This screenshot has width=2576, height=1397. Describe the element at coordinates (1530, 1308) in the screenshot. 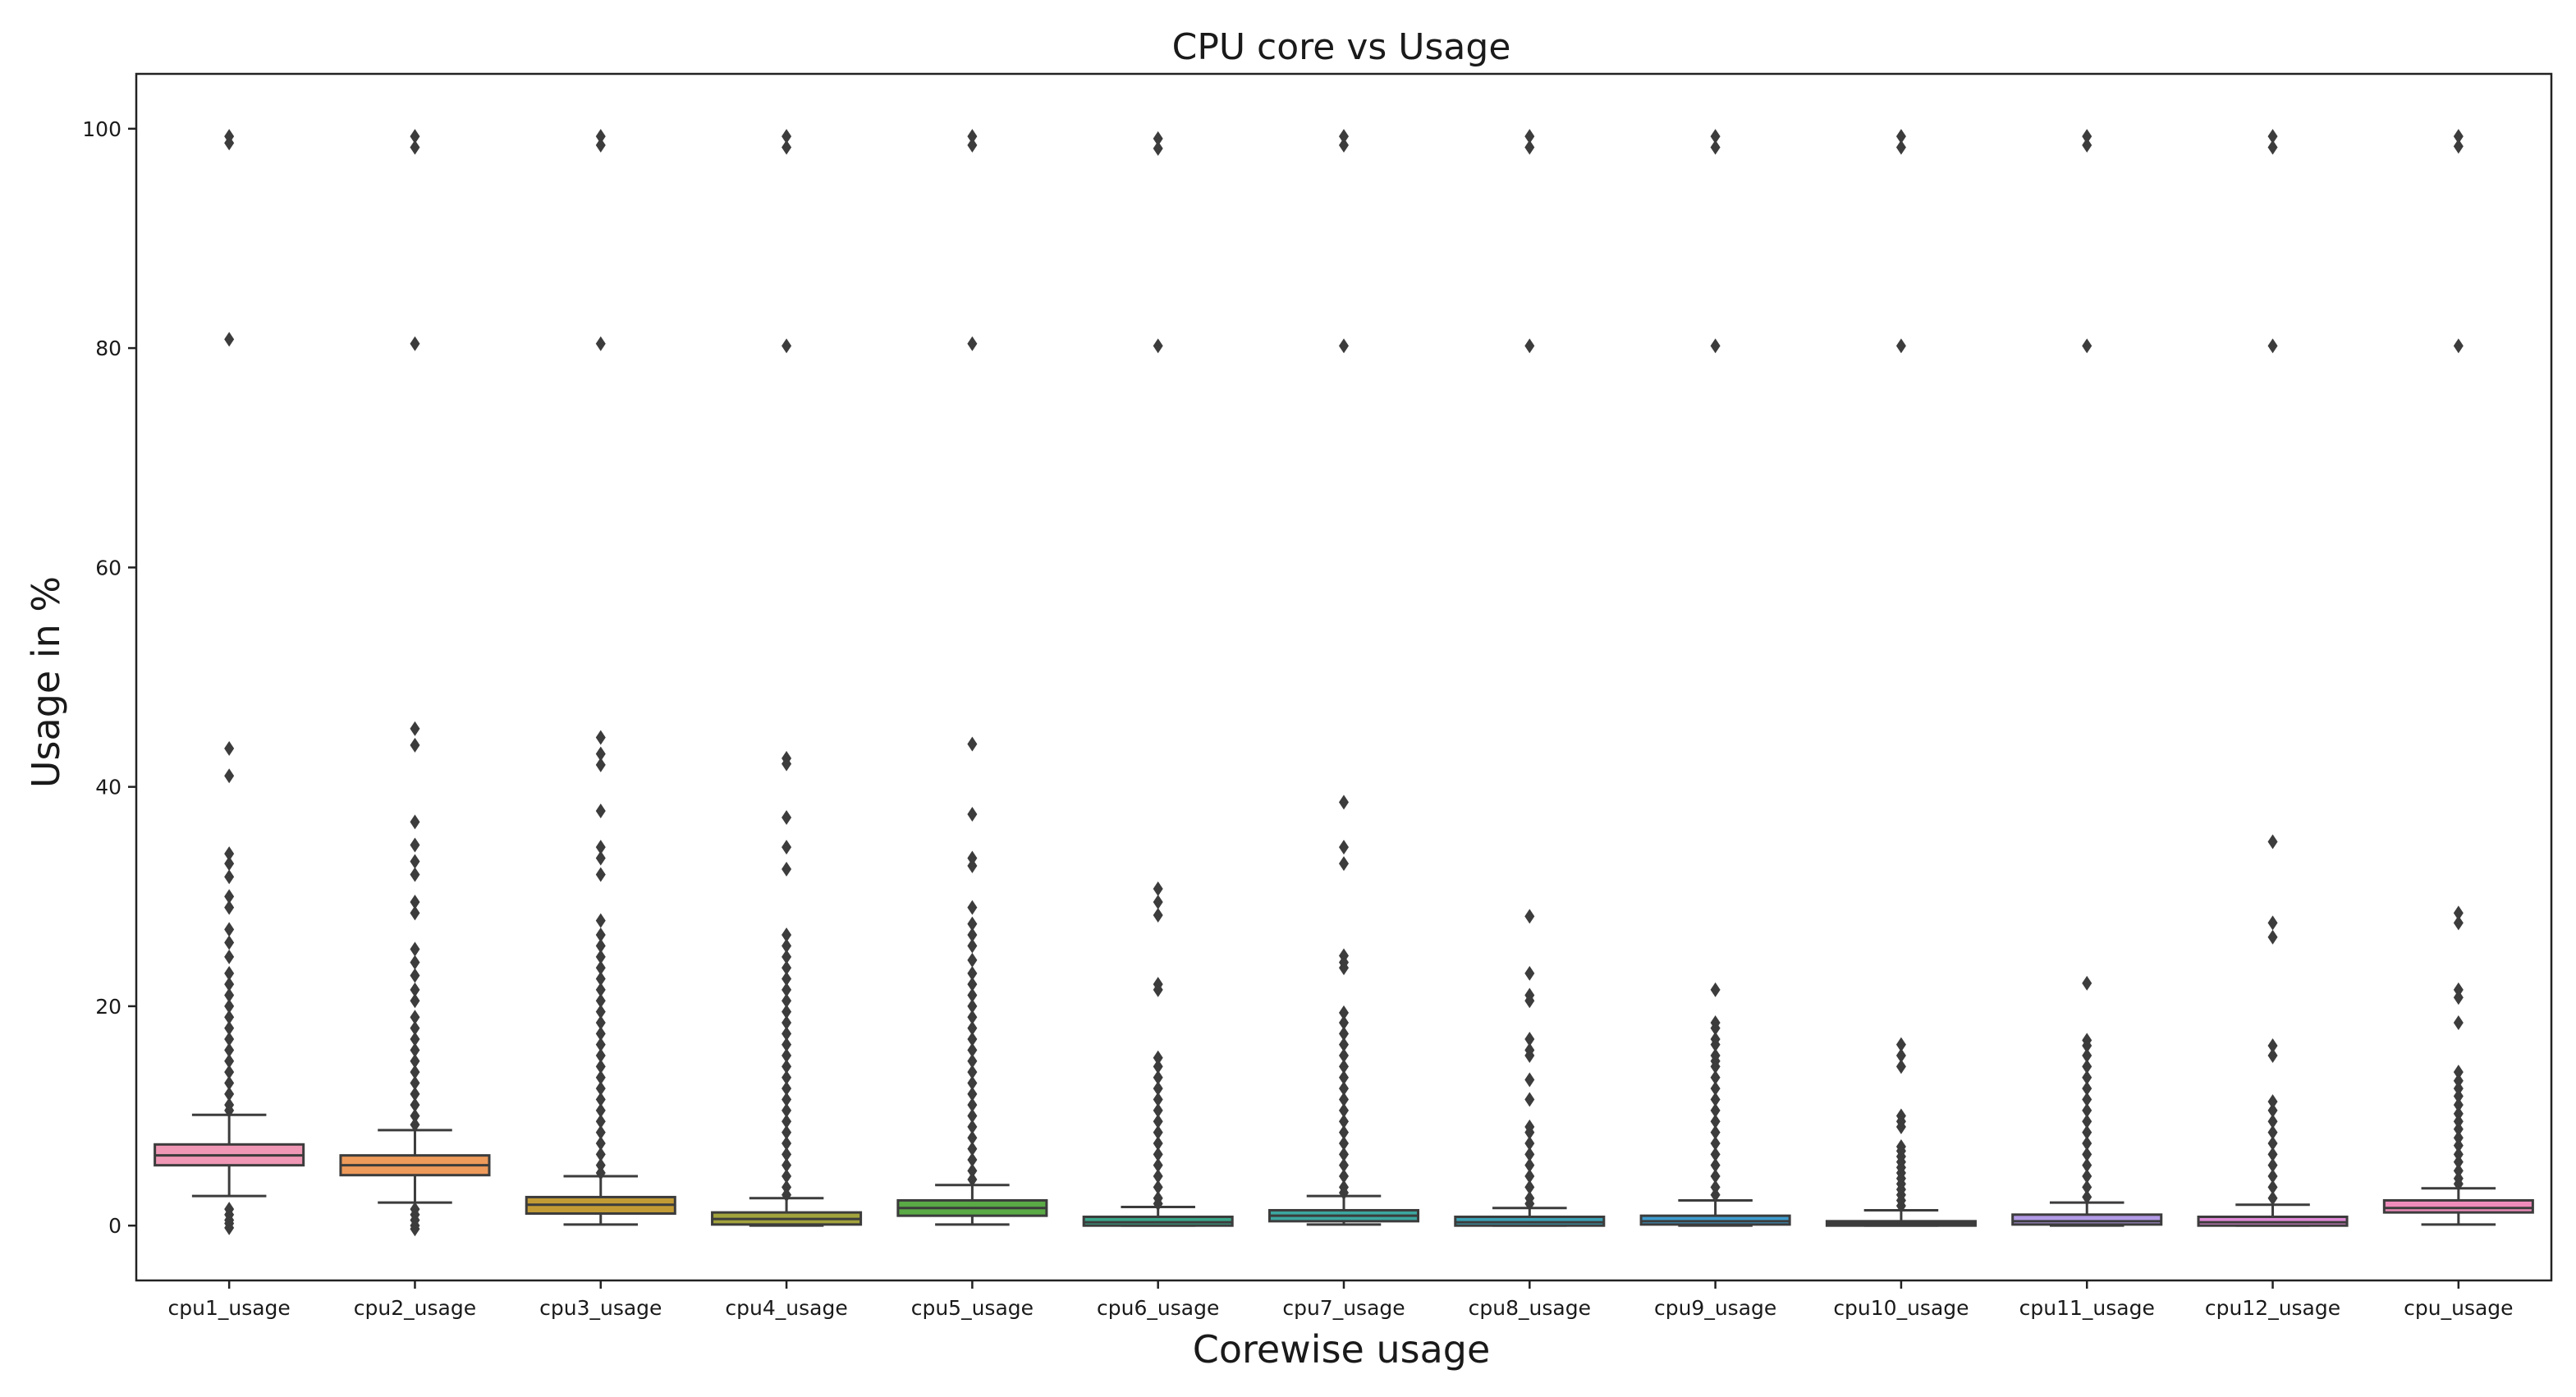

I see `x-tick-label: cpu8_usage` at that location.